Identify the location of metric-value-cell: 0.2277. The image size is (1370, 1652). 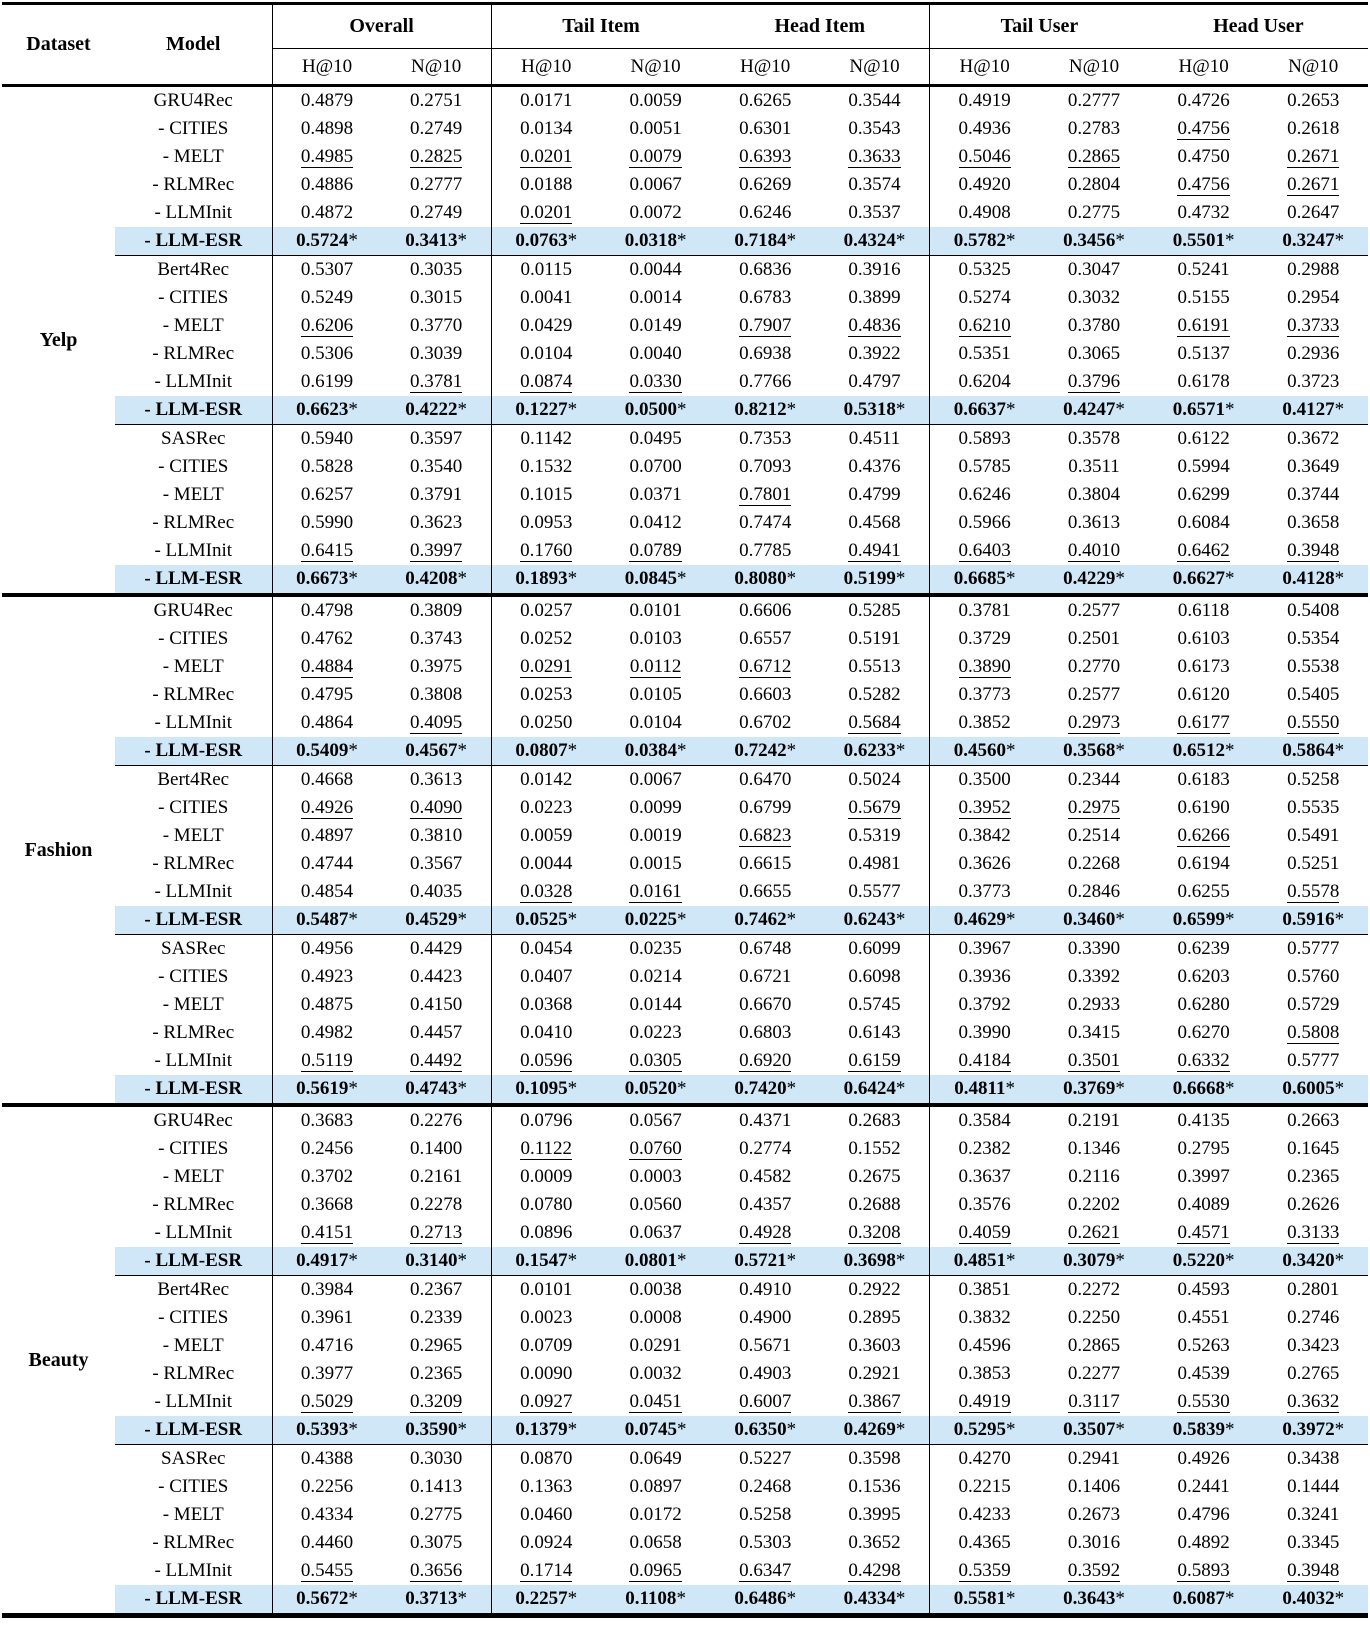
(1094, 1374).